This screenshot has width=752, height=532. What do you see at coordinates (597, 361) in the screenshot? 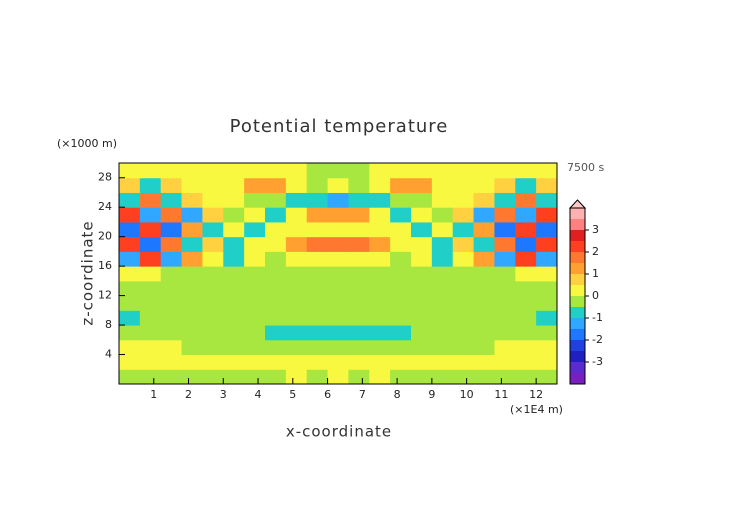
I see `colorbar-tick-label: -3` at bounding box center [597, 361].